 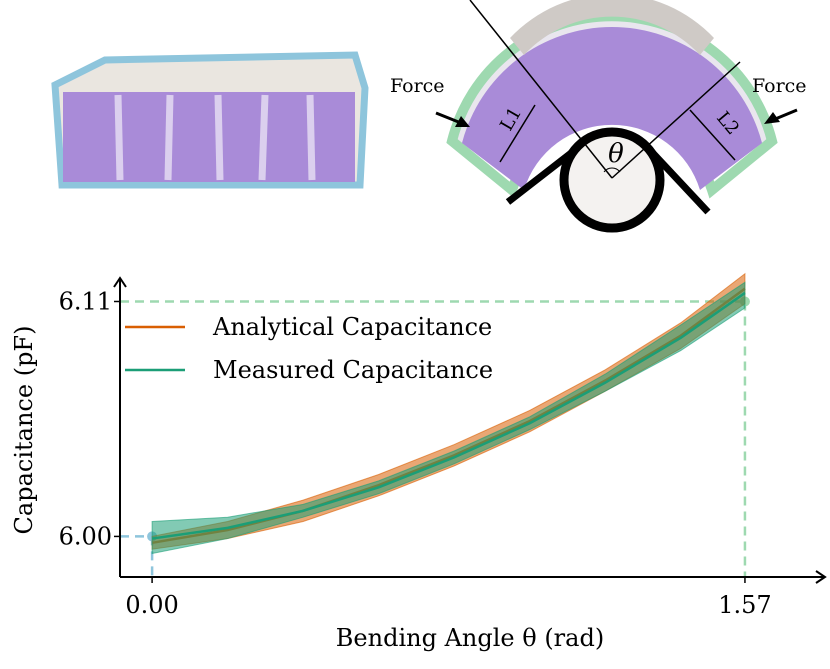 What do you see at coordinates (352, 327) in the screenshot?
I see `legend-label: Analytical Capacitance` at bounding box center [352, 327].